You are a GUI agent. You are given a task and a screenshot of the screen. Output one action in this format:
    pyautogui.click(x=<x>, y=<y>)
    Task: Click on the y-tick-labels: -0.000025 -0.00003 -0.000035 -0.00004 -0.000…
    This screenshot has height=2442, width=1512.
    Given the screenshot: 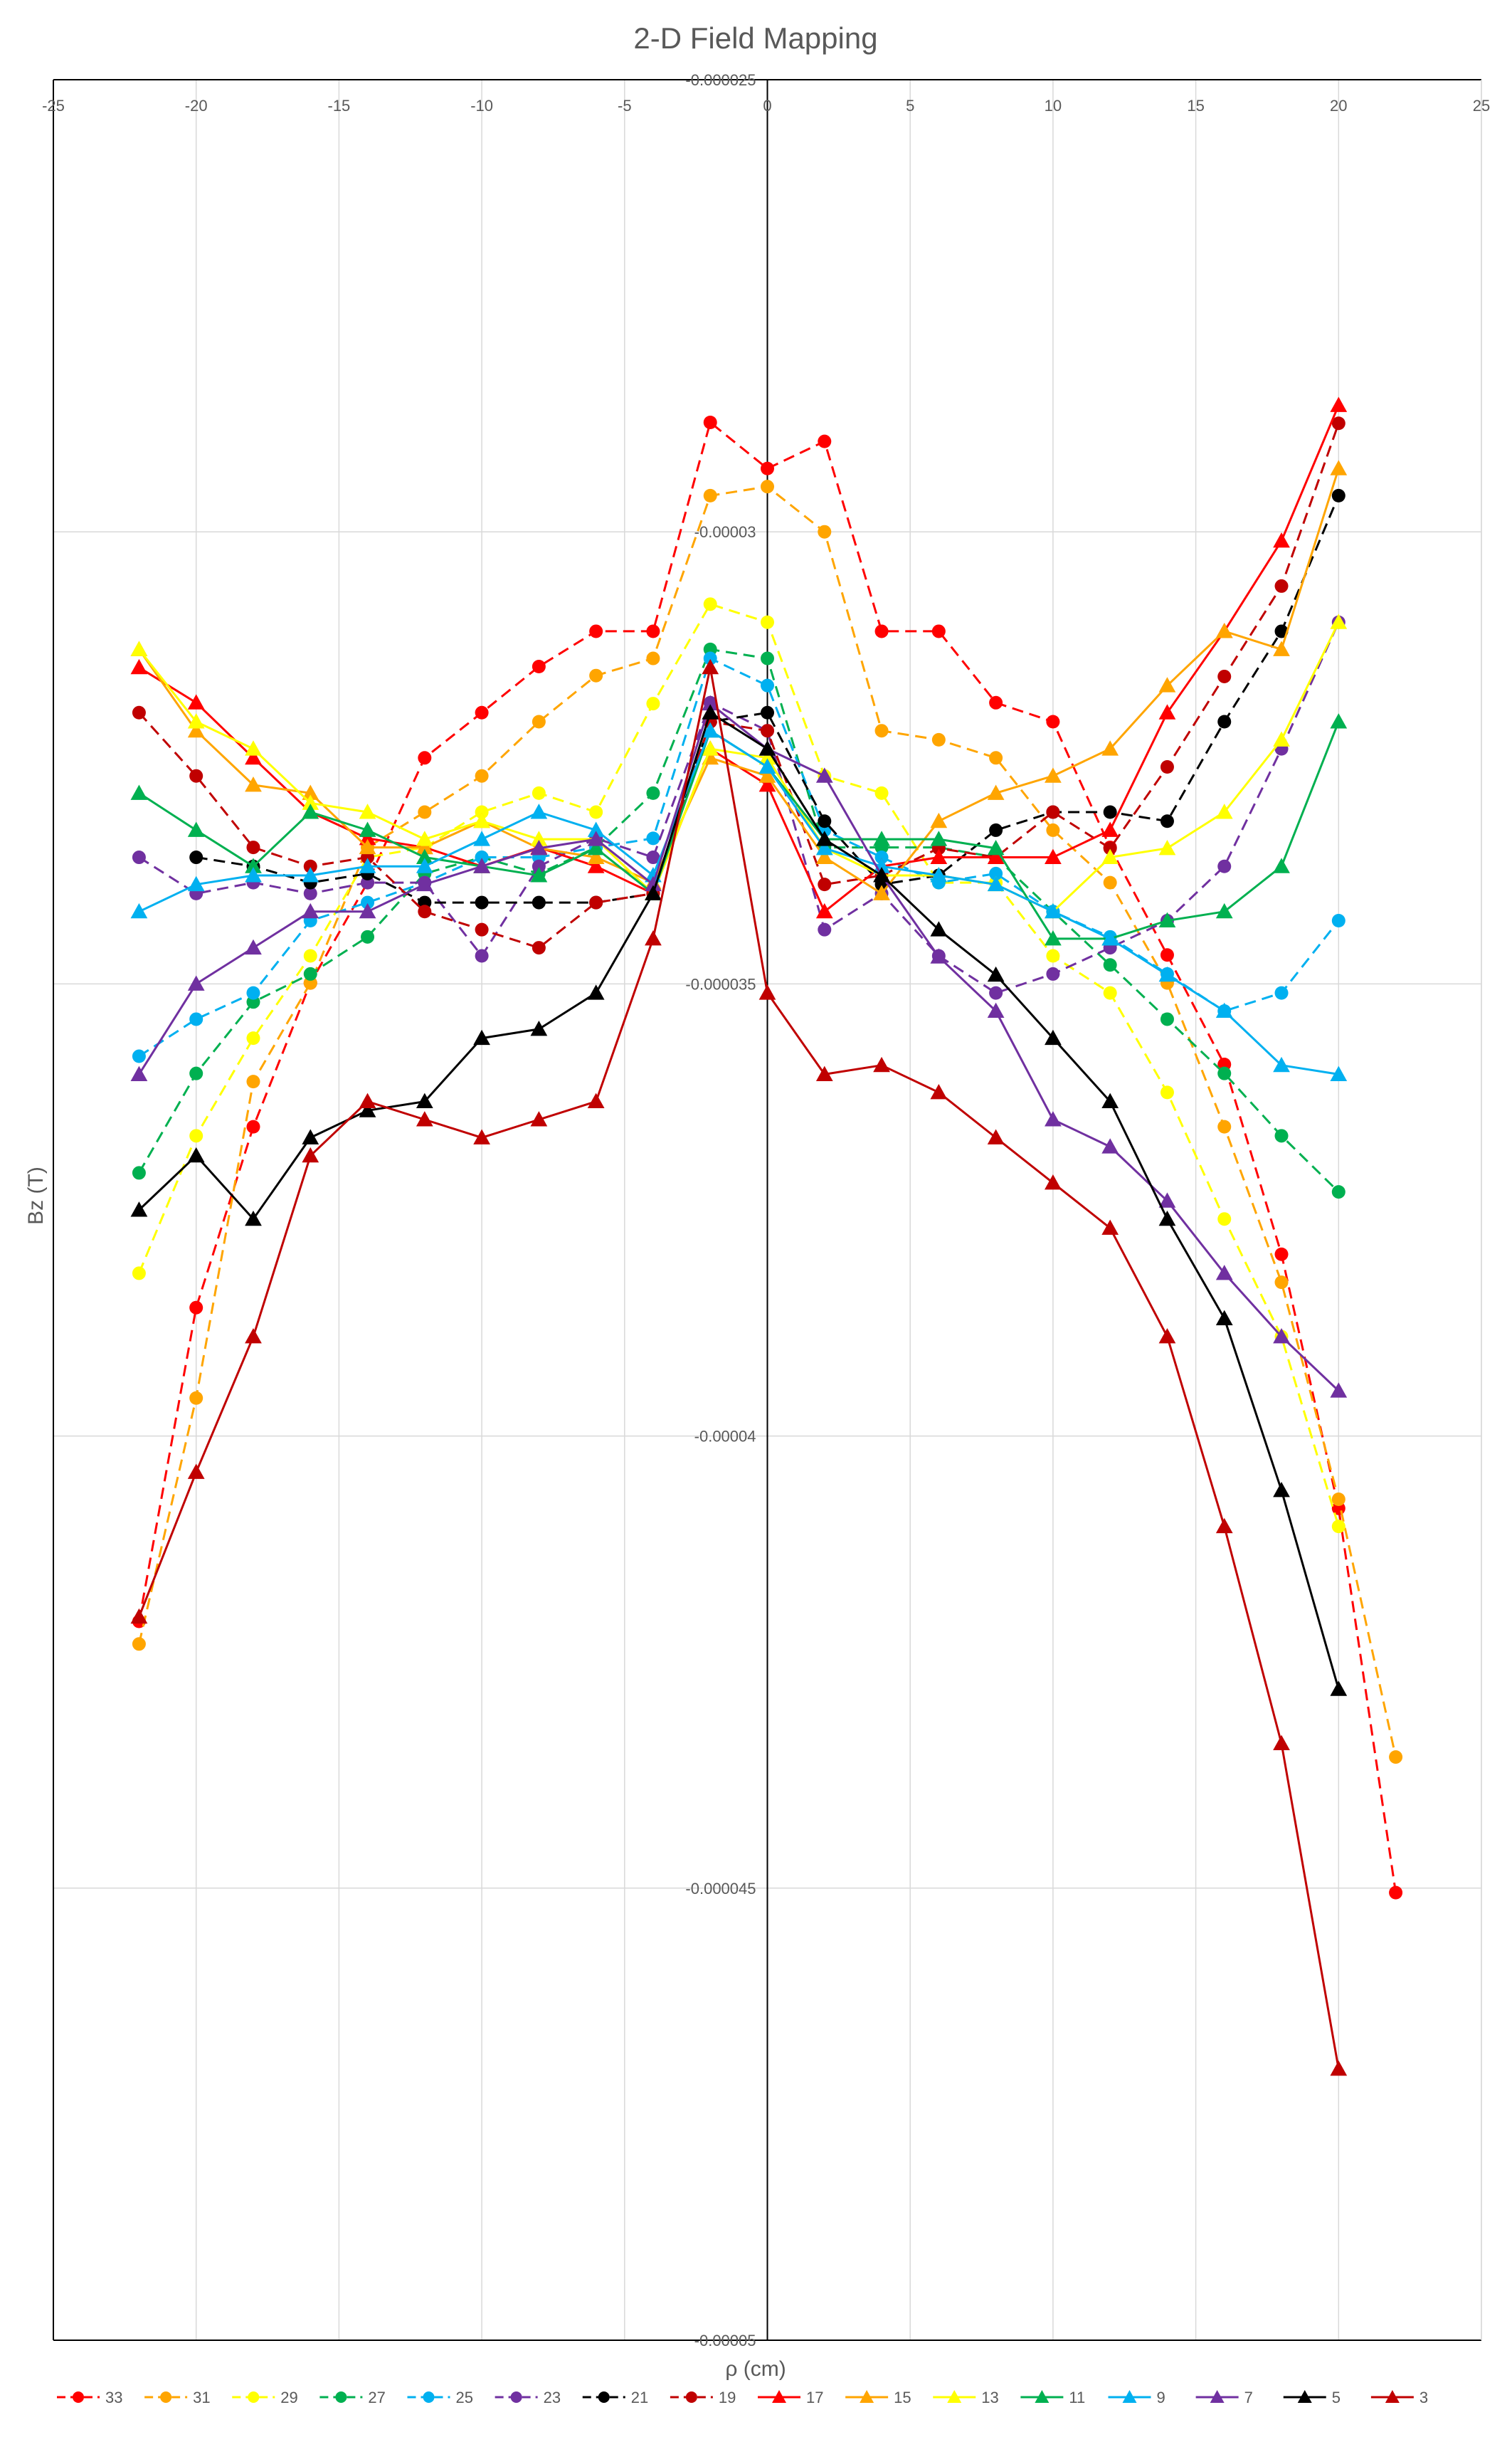 What is the action you would take?
    pyautogui.click(x=720, y=1210)
    